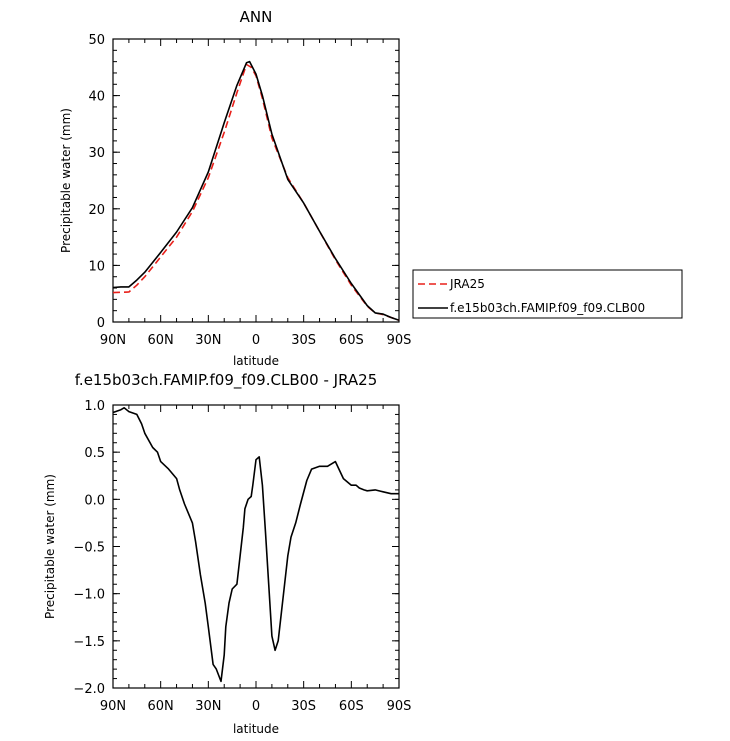  What do you see at coordinates (89, 642) in the screenshot?
I see `y-tick-label: −1.5` at bounding box center [89, 642].